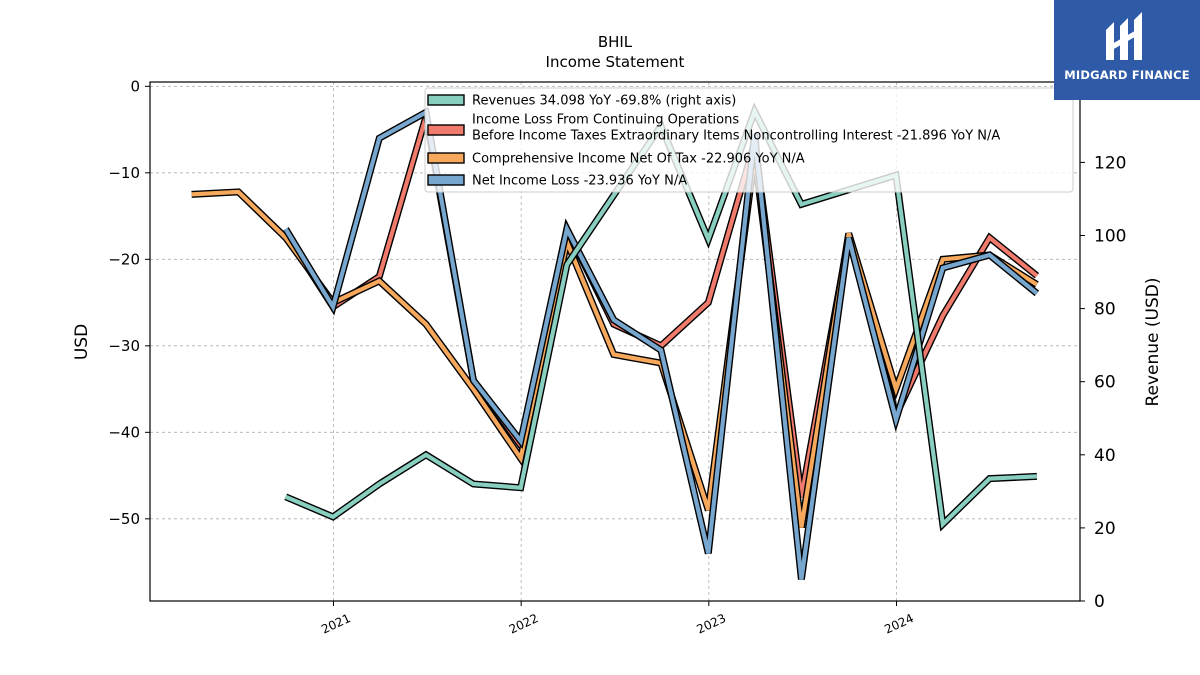 Image resolution: width=1200 pixels, height=675 pixels. What do you see at coordinates (1099, 602) in the screenshot?
I see `y-right-tick-label: 0` at bounding box center [1099, 602].